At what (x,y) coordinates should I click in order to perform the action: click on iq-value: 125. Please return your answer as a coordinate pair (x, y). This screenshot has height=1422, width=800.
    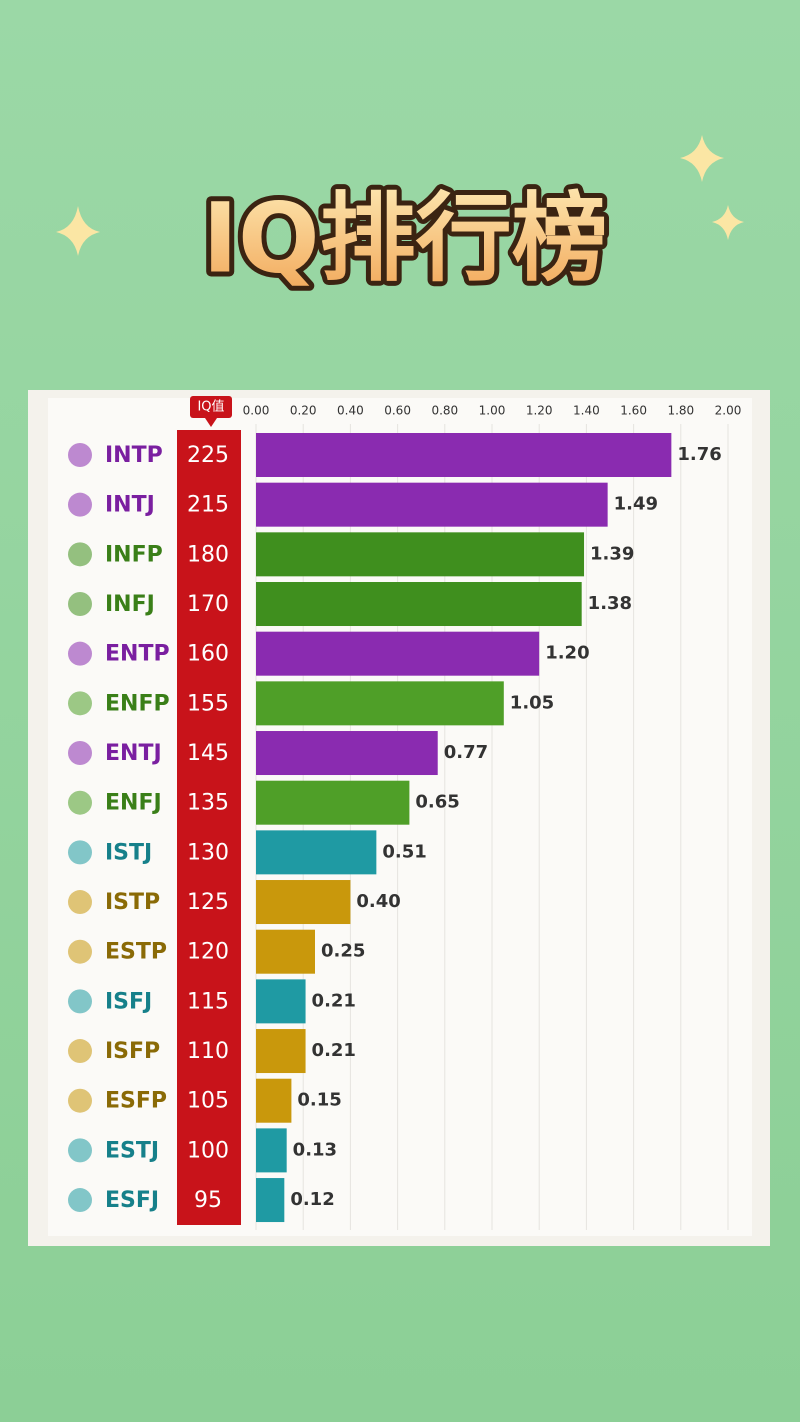
    Looking at the image, I should click on (208, 902).